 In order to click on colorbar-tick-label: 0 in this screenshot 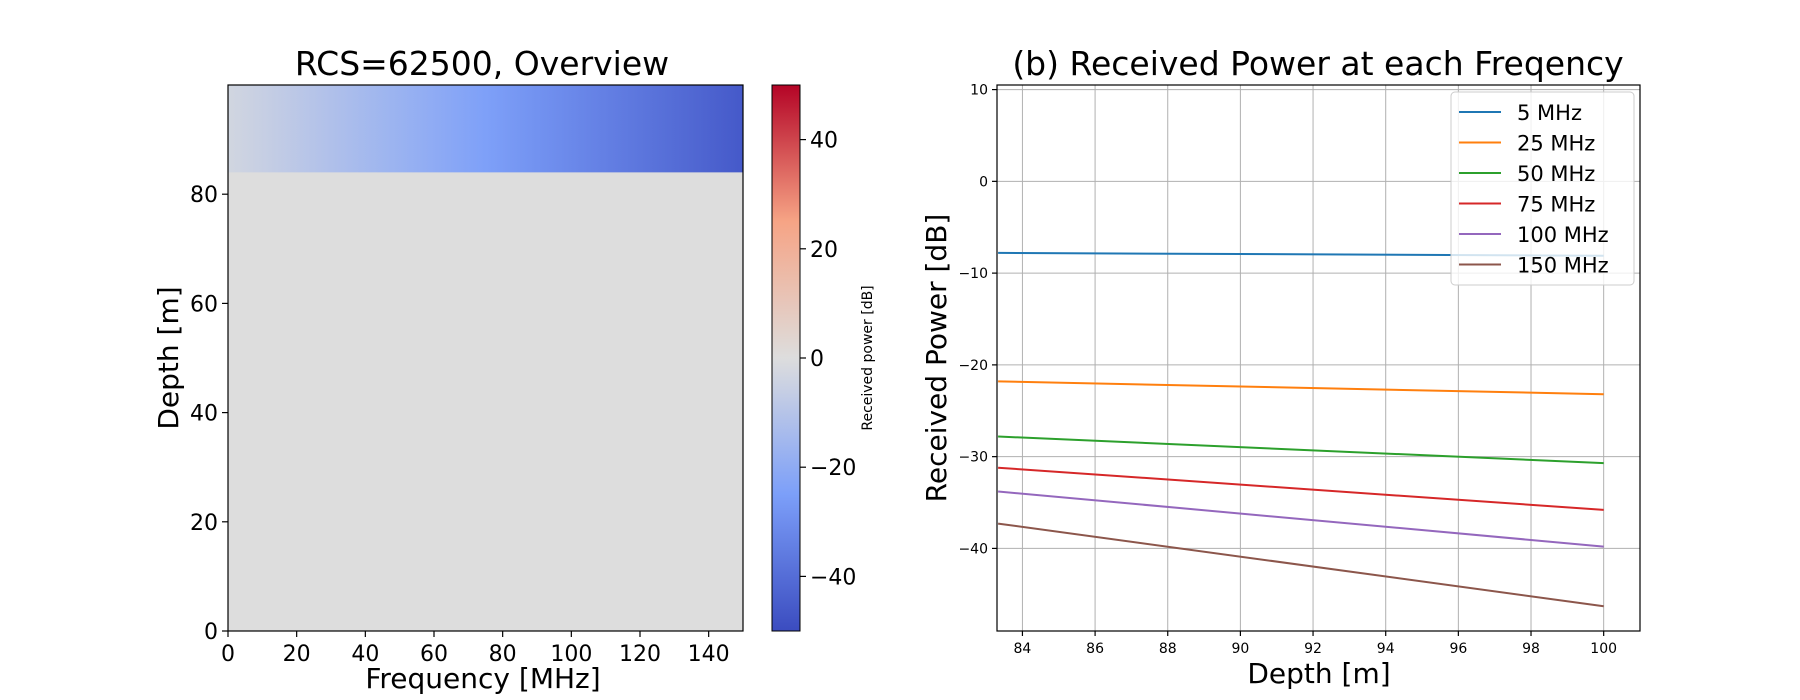, I will do `click(817, 359)`.